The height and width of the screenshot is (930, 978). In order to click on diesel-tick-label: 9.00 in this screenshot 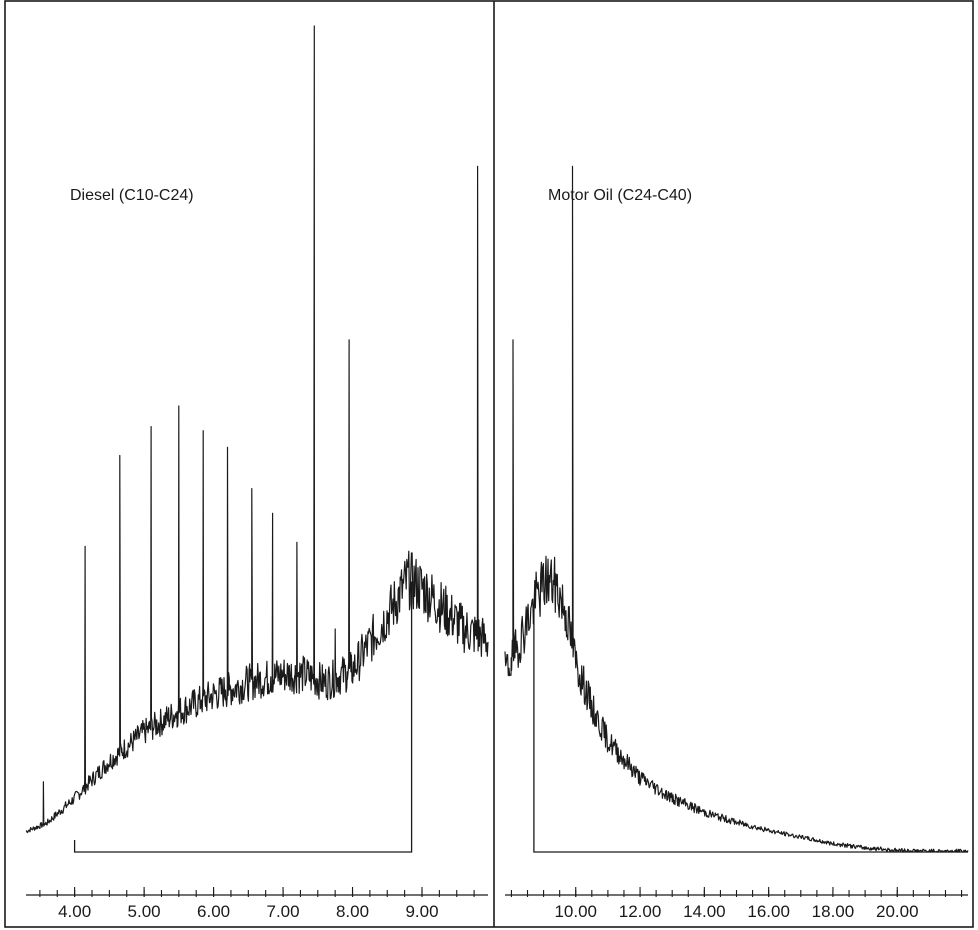, I will do `click(421, 911)`.